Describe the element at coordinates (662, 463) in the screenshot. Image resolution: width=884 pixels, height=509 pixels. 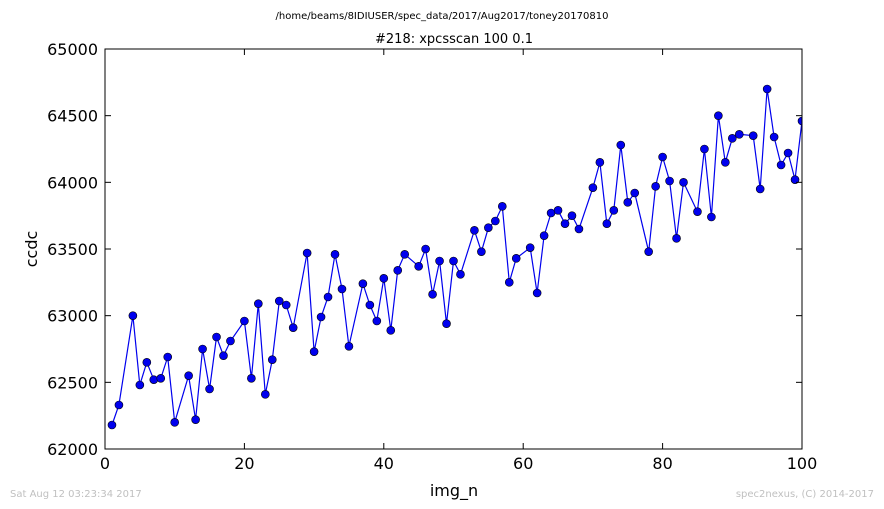
I see `x-tick-label: 80` at that location.